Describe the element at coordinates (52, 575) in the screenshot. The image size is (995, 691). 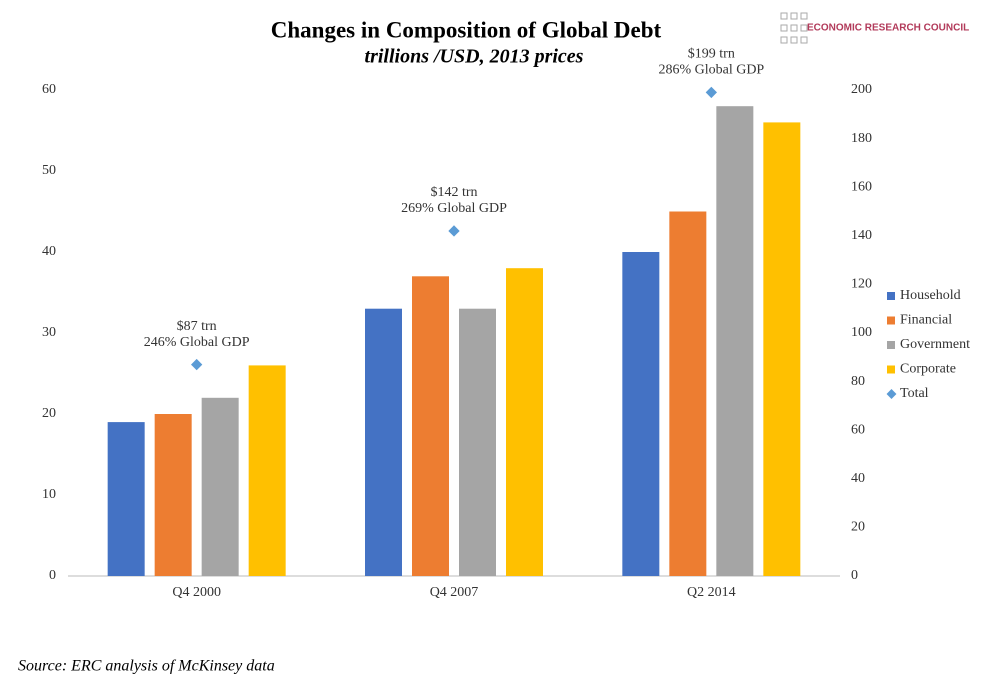
I see `y-tick-label: 0` at that location.